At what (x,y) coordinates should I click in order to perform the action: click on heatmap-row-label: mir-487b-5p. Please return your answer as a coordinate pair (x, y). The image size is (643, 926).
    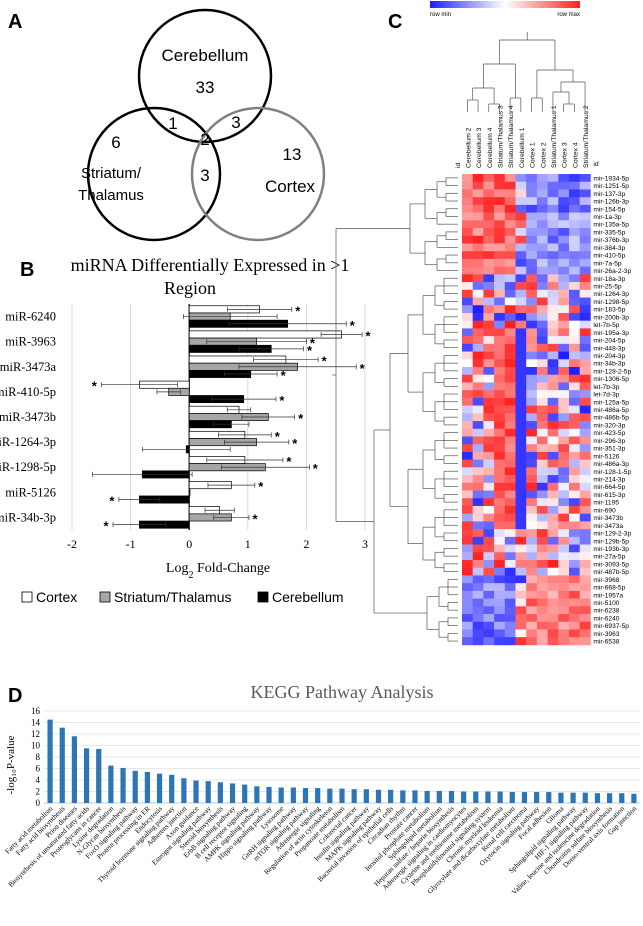
    Looking at the image, I should click on (611, 572).